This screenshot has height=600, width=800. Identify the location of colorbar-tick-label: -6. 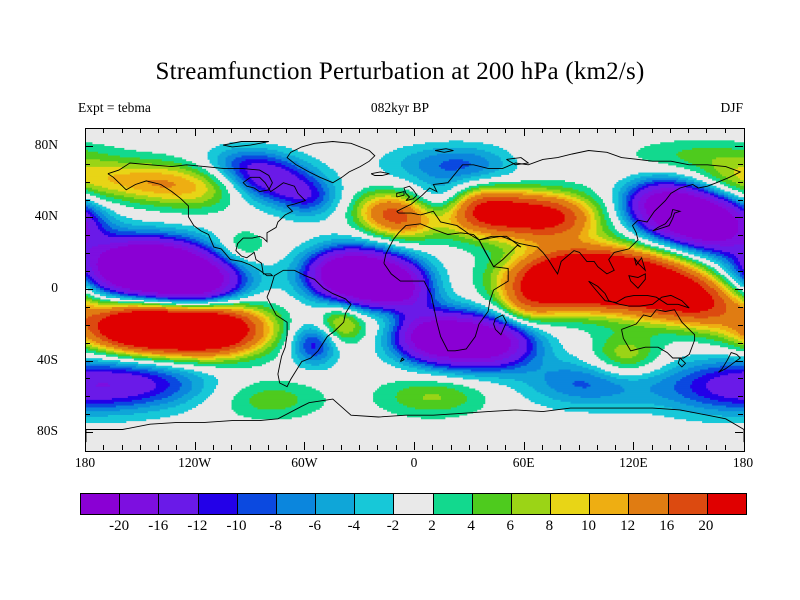
(314, 526).